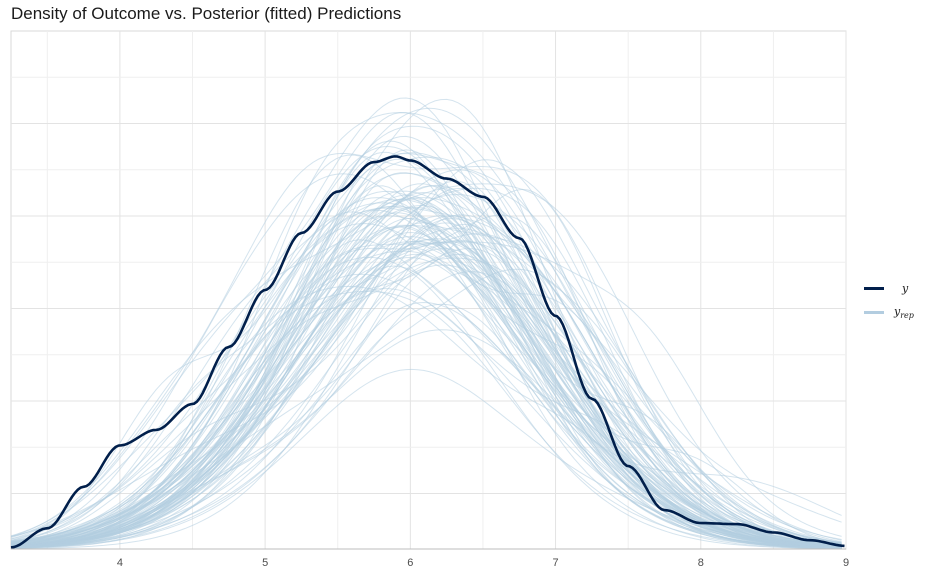  Describe the element at coordinates (430, 558) in the screenshot. I see `x-axis: 4 5 6 7 8 9` at that location.